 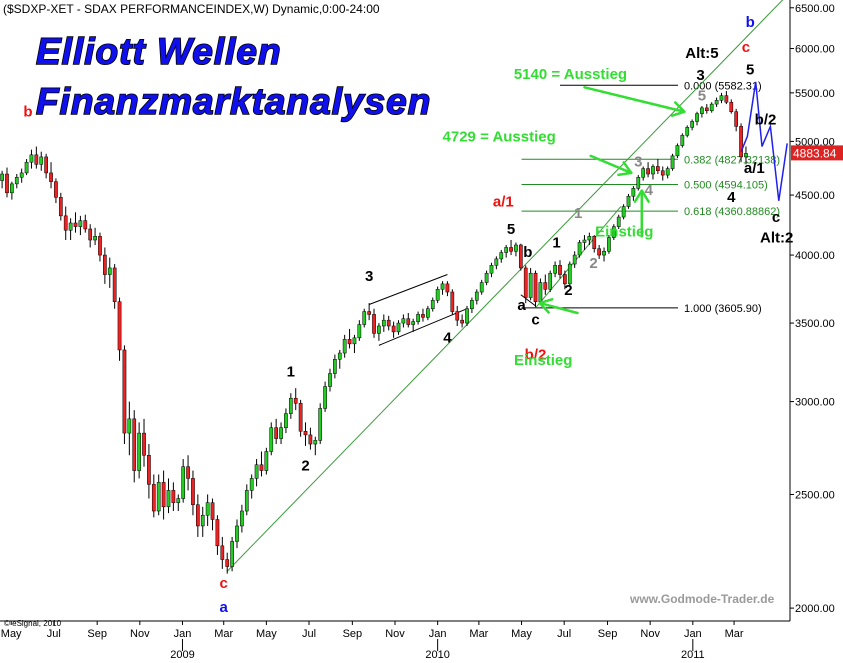 I want to click on y-tick-label: 3000.00, so click(x=815, y=403).